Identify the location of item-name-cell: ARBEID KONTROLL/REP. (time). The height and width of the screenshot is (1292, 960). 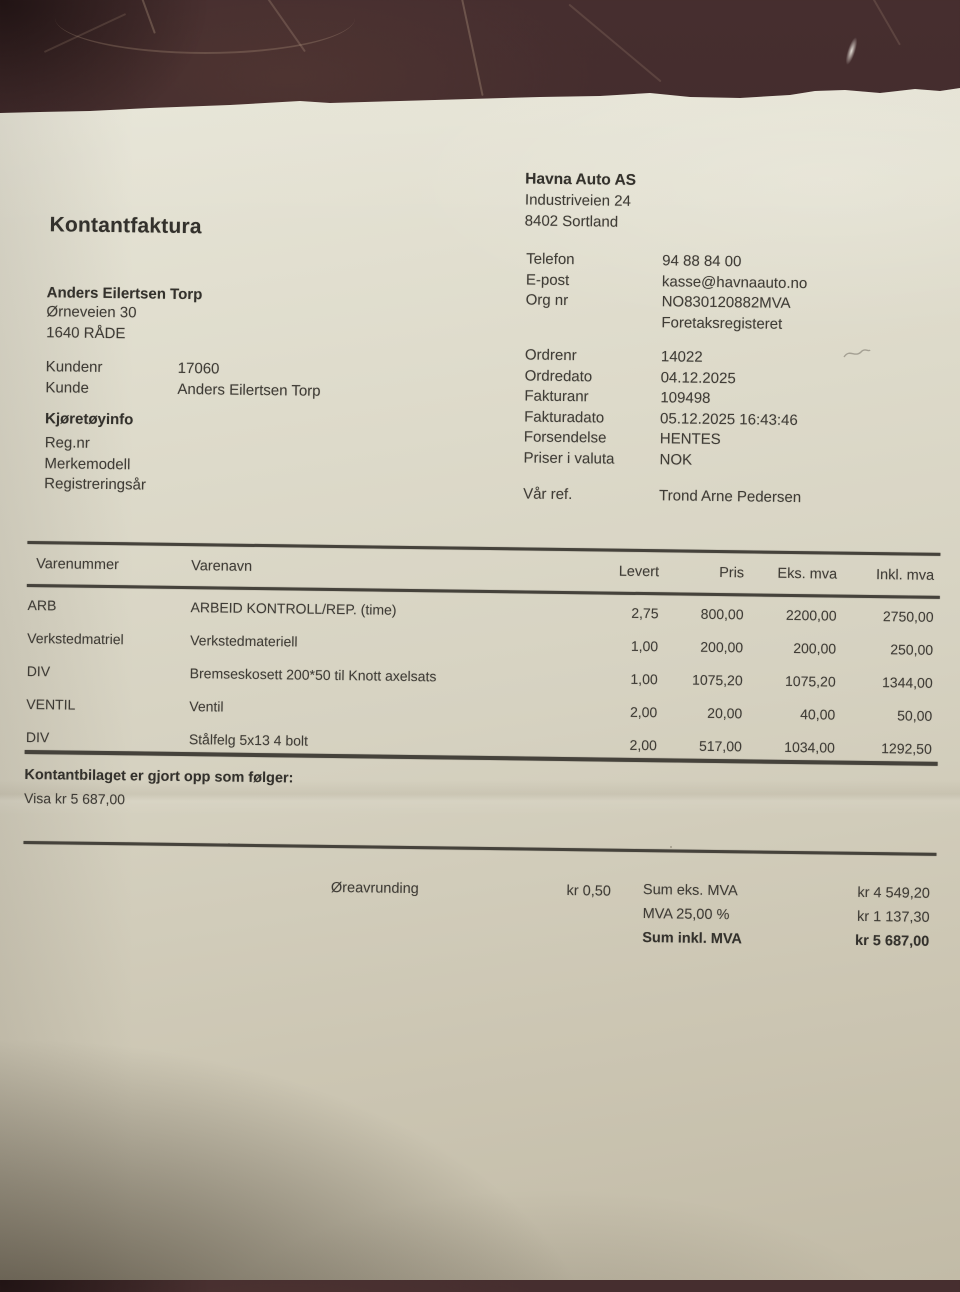
(294, 608).